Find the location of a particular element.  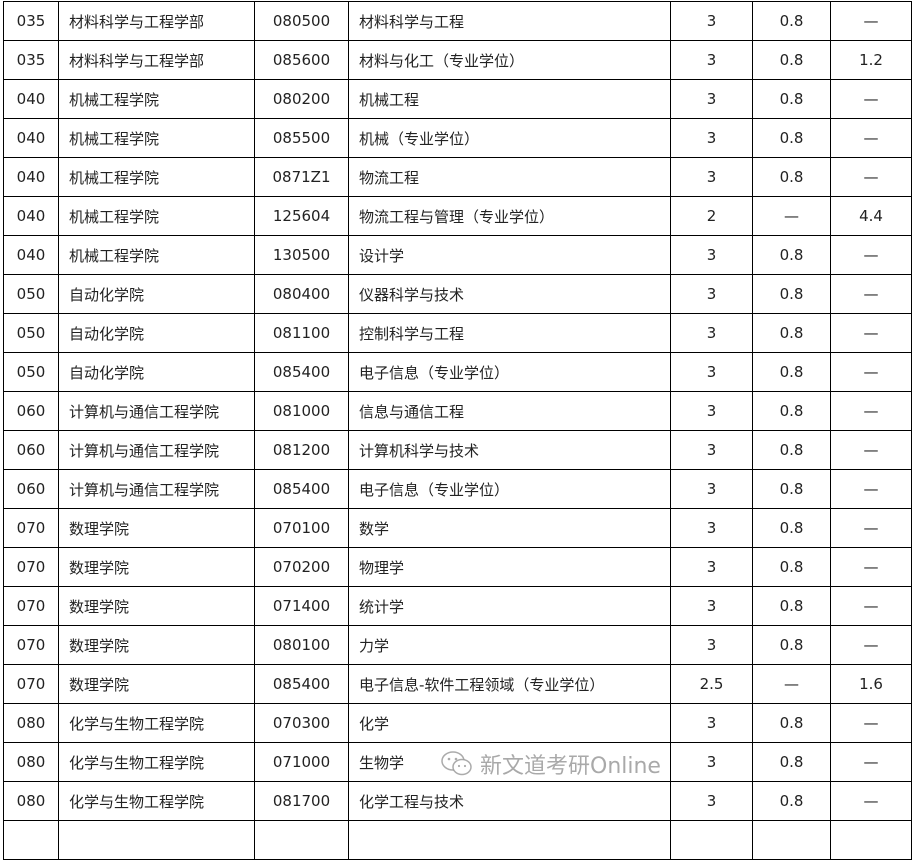

coef-a-cell: — is located at coordinates (791, 684).